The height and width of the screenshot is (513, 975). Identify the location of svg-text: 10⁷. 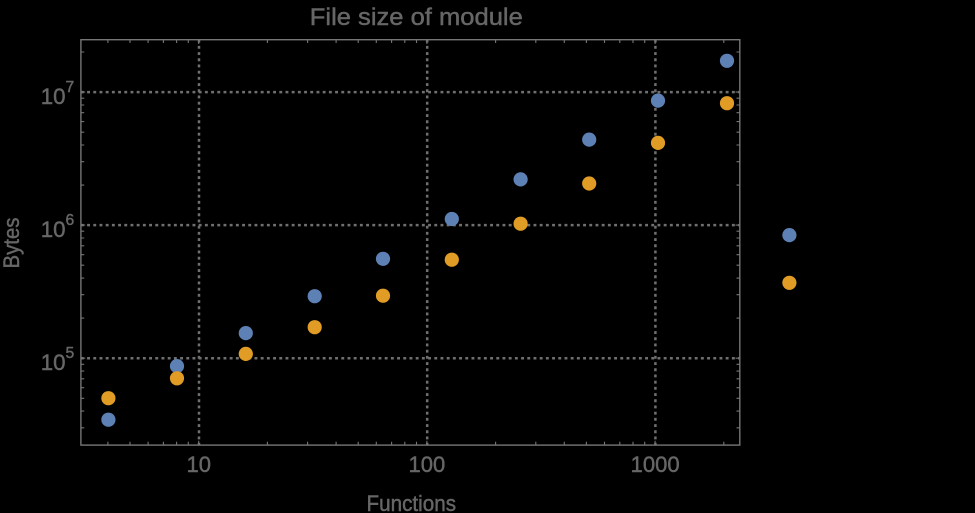
(58, 94).